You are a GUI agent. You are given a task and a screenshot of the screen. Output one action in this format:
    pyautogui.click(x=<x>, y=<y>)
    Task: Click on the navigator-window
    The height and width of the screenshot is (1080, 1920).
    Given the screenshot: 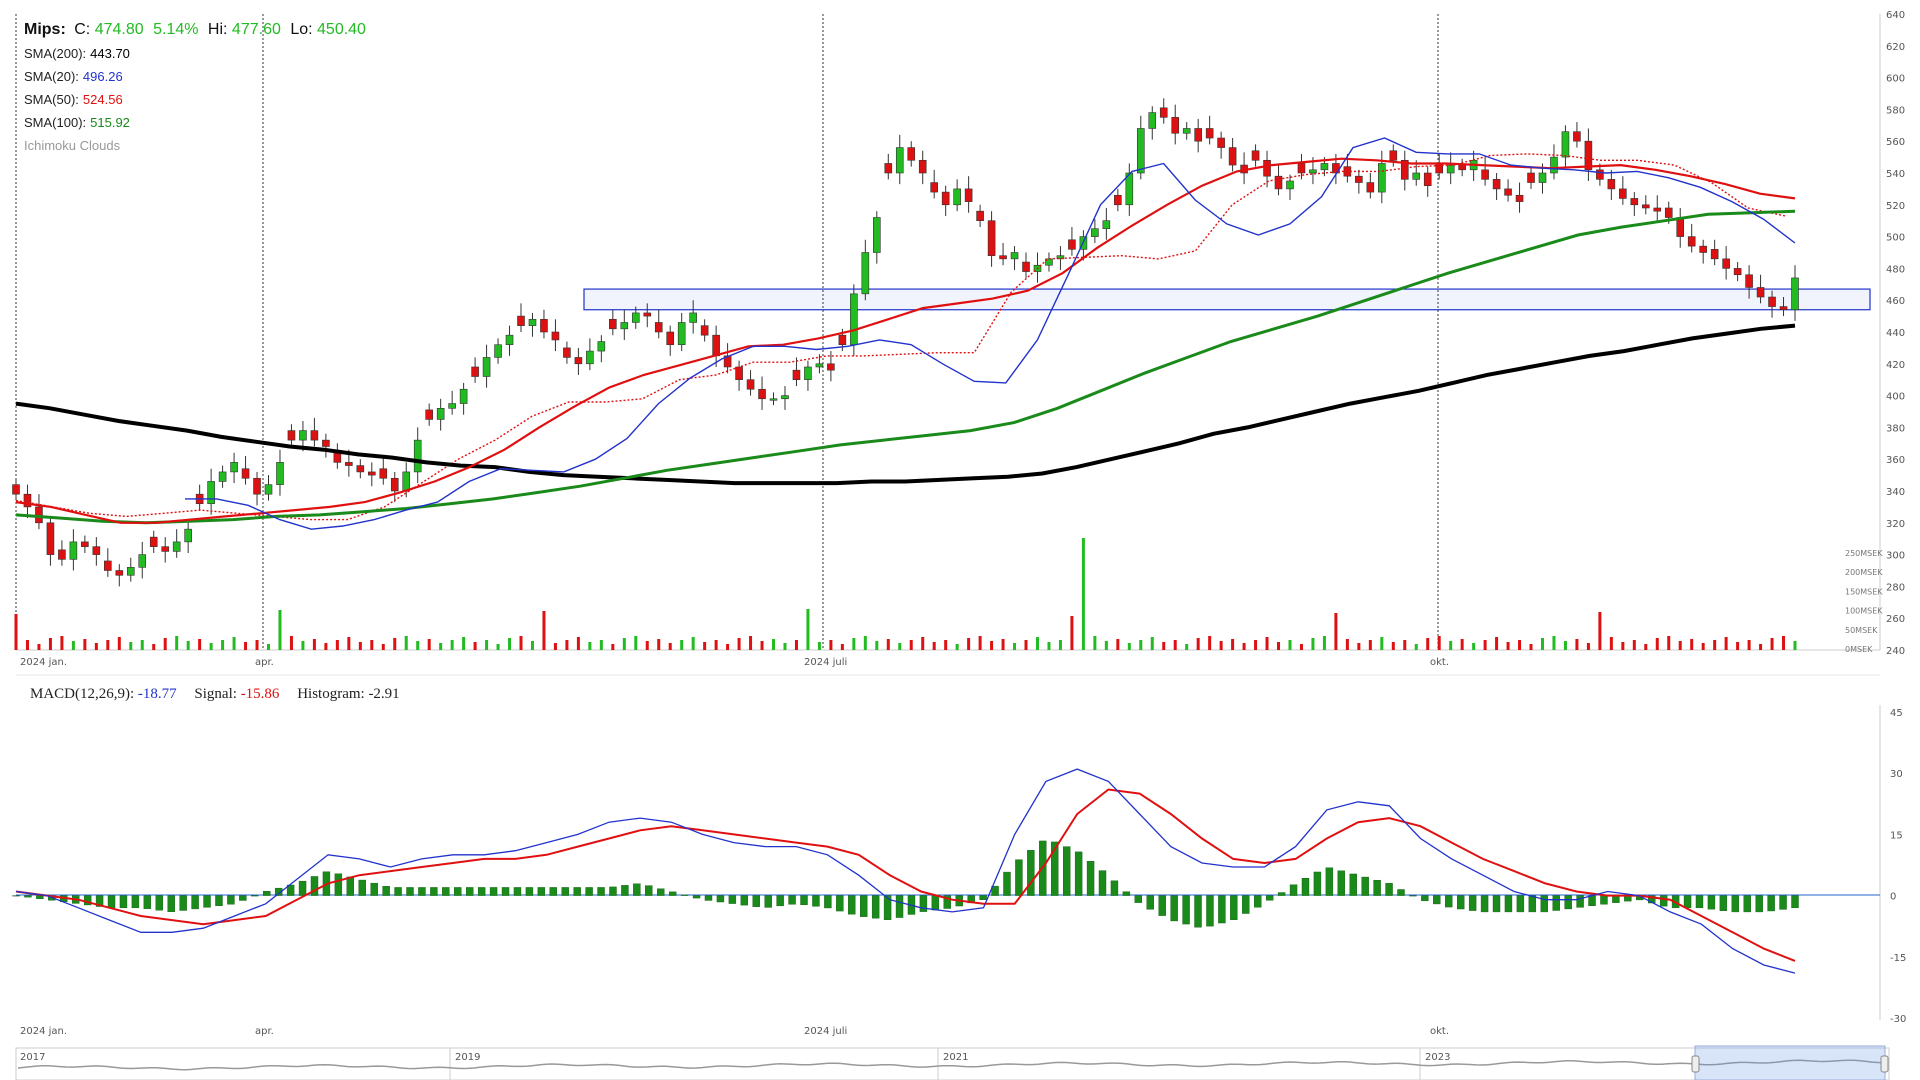 What is the action you would take?
    pyautogui.click(x=1790, y=1062)
    